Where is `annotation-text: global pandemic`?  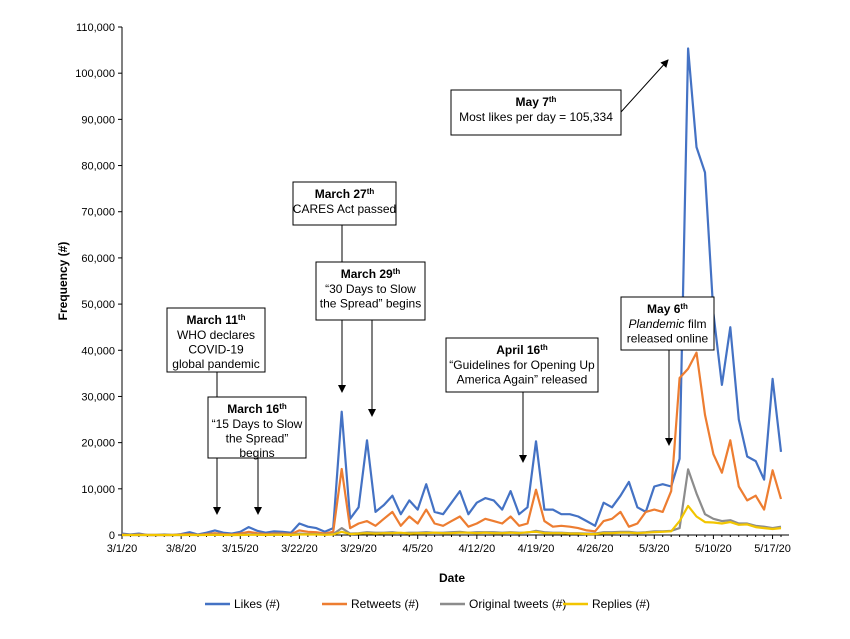
annotation-text: global pandemic is located at coordinates (215, 364).